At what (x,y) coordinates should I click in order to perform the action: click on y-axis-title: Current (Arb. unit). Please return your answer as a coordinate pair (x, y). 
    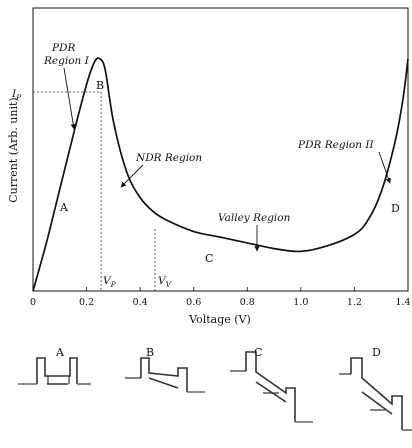
    Looking at the image, I should click on (13, 149).